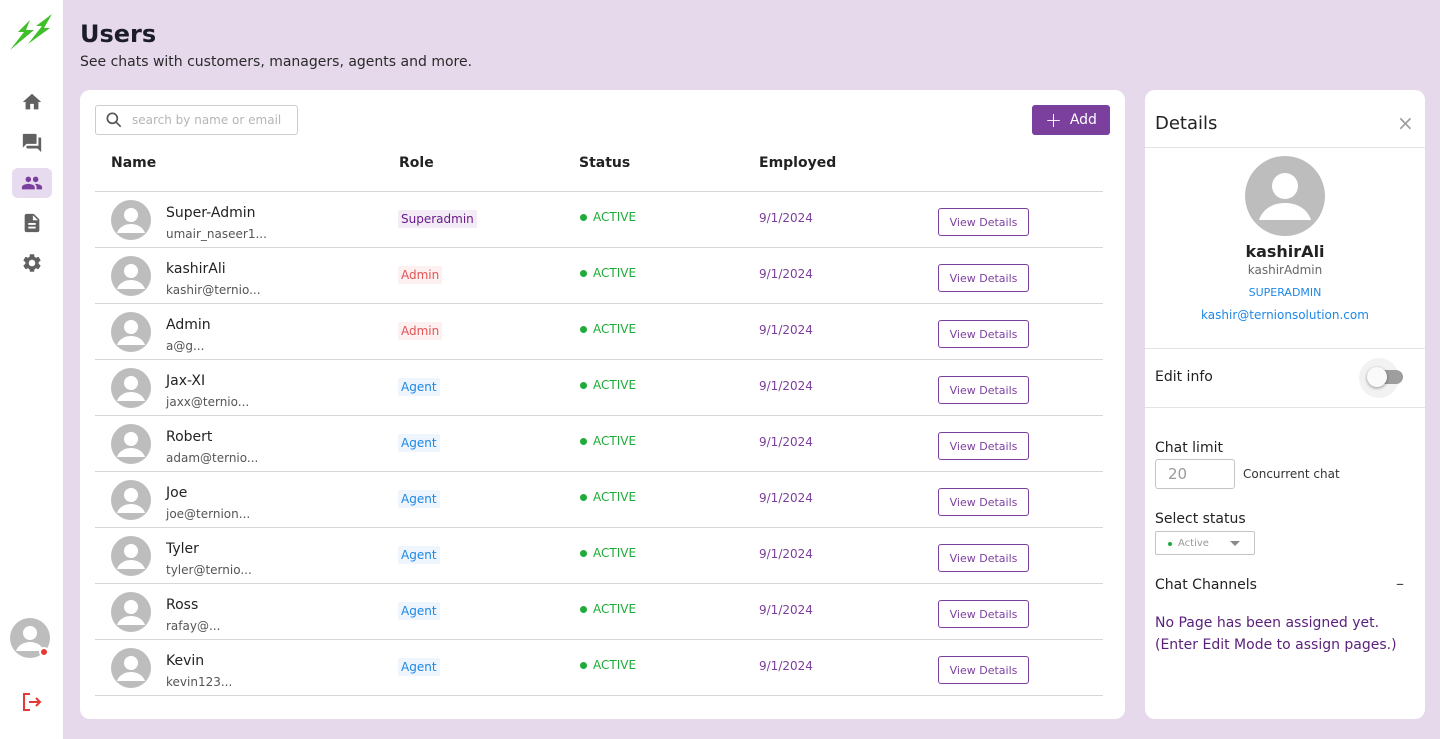  What do you see at coordinates (30, 638) in the screenshot?
I see `current-user-avatar` at bounding box center [30, 638].